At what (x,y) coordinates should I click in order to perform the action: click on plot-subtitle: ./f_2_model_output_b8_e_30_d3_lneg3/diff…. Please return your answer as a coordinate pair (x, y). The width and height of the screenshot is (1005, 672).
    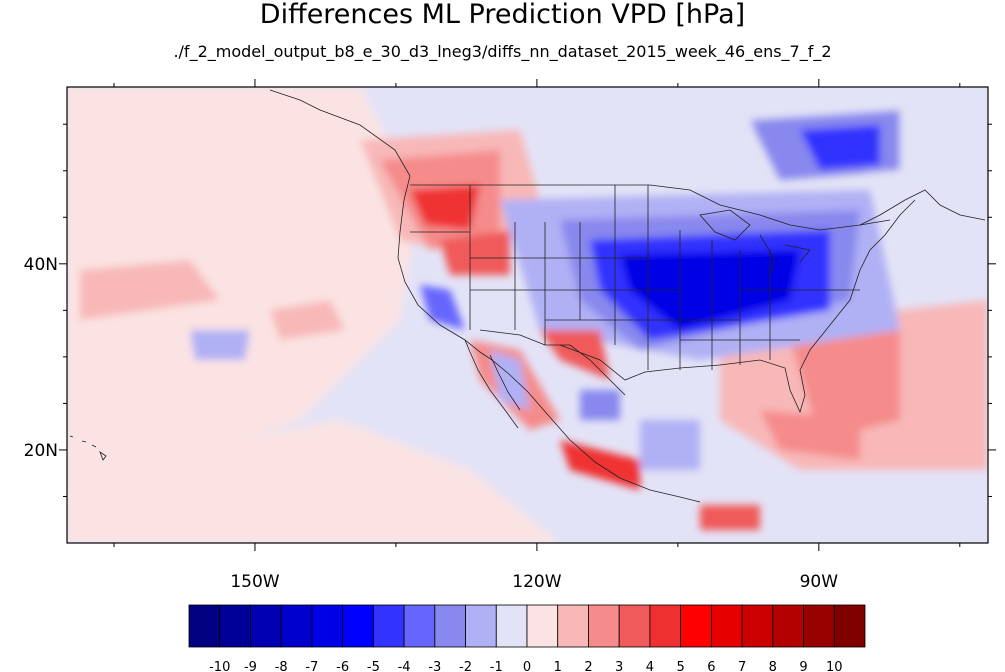
    Looking at the image, I should click on (502, 51).